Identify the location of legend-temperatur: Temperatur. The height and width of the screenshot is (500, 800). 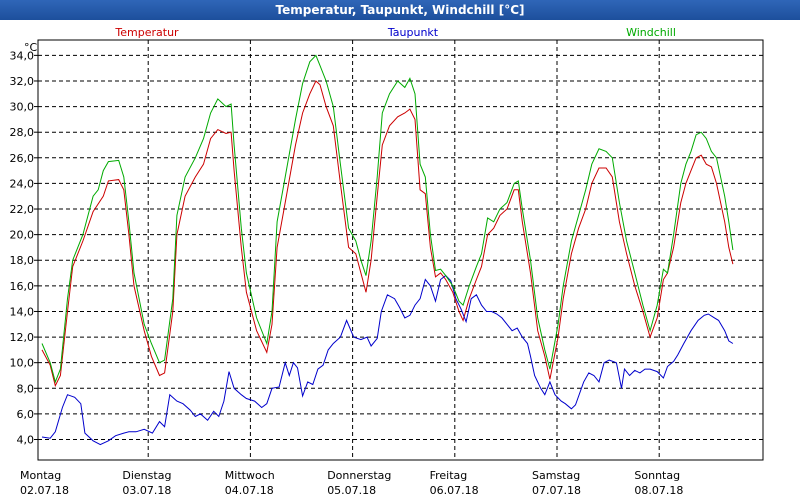
(146, 32).